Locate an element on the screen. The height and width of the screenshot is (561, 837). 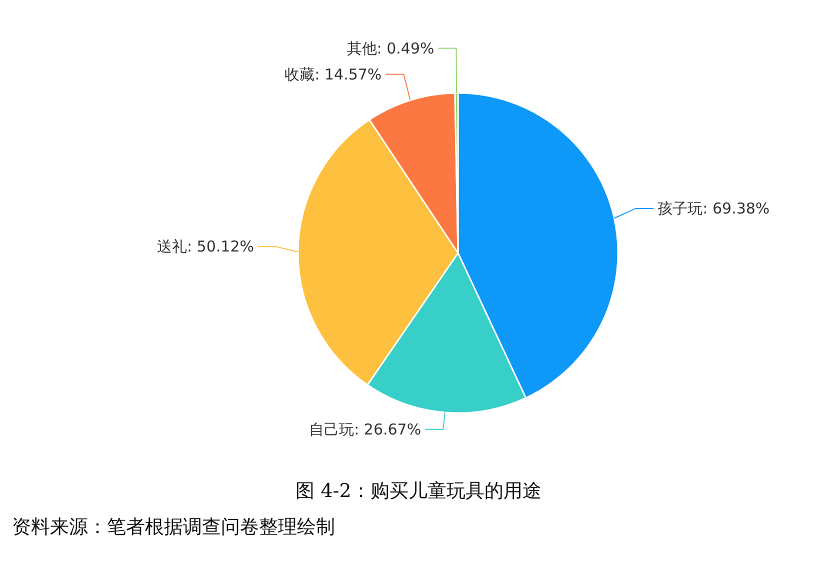
slice-label: 自己玩: 26.67% is located at coordinates (365, 429).